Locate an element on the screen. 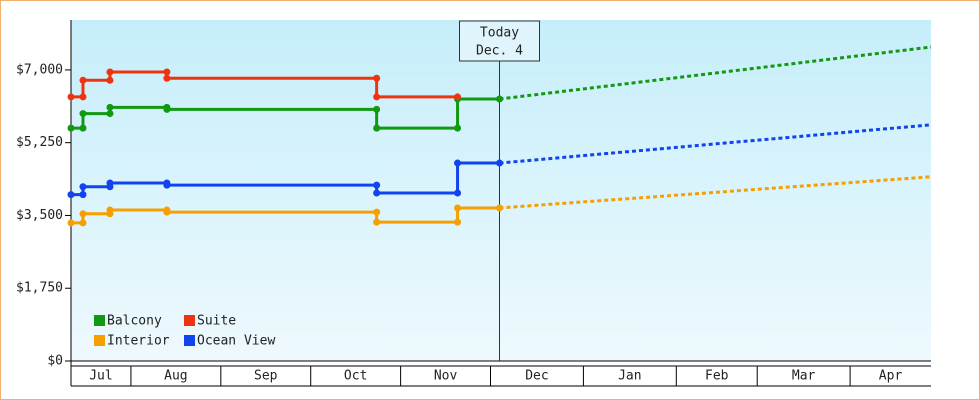 The image size is (980, 400). x-tick-label: Jul is located at coordinates (100, 376).